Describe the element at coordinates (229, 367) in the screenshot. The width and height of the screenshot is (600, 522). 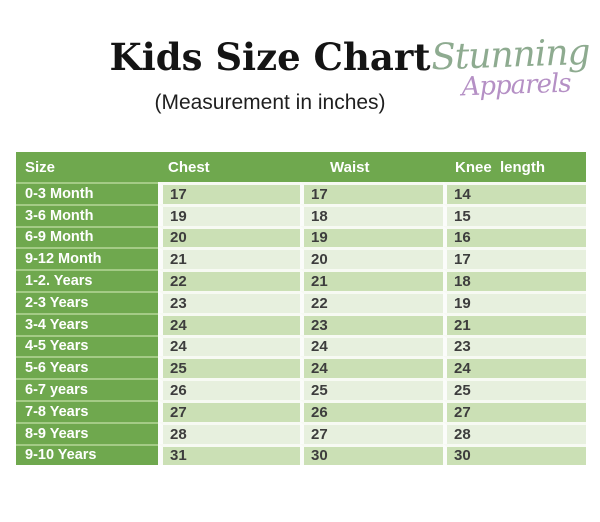
I see `chest-value: 25` at that location.